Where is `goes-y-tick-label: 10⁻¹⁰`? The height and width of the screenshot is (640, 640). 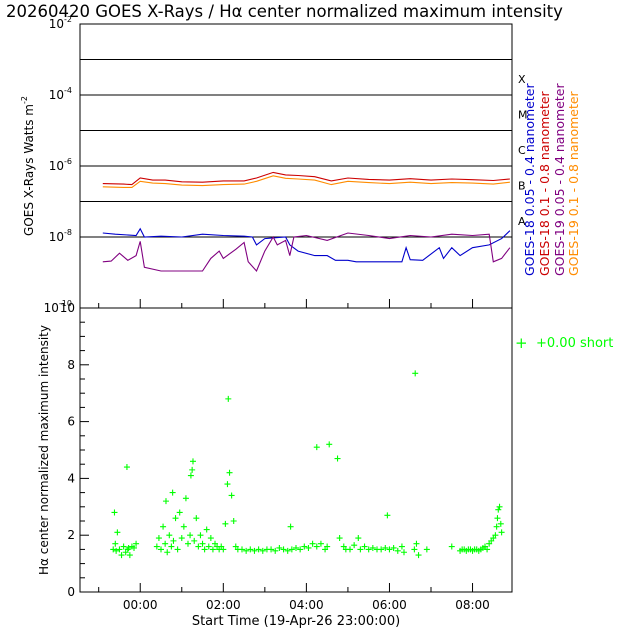
goes-y-tick-label: 10⁻¹⁰ is located at coordinates (58, 307).